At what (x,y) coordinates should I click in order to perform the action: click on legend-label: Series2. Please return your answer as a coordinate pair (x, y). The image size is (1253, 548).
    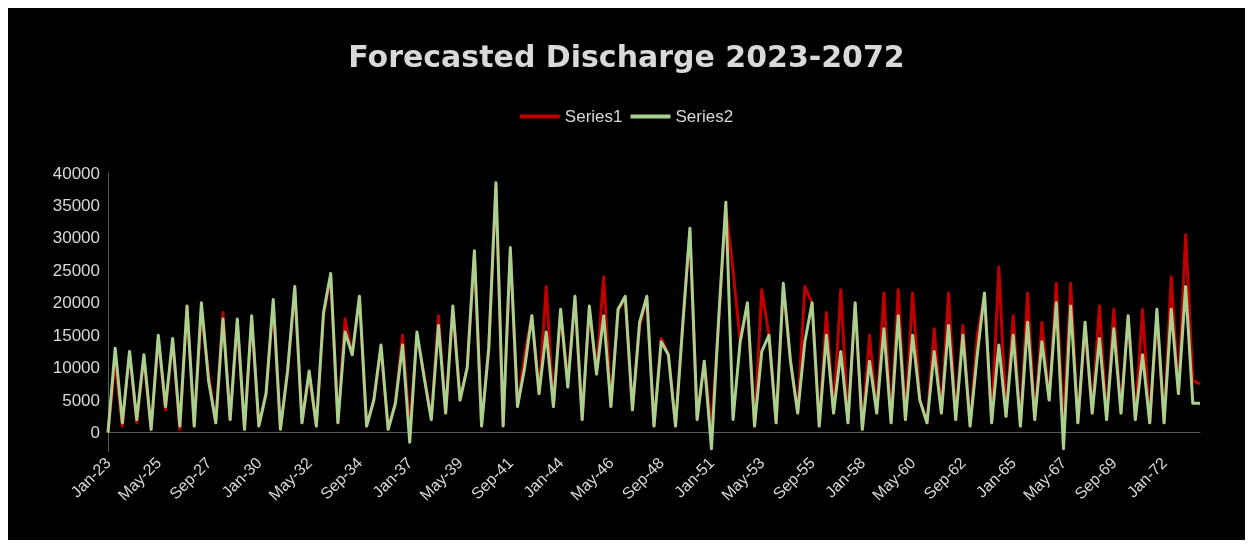
    Looking at the image, I should click on (704, 116).